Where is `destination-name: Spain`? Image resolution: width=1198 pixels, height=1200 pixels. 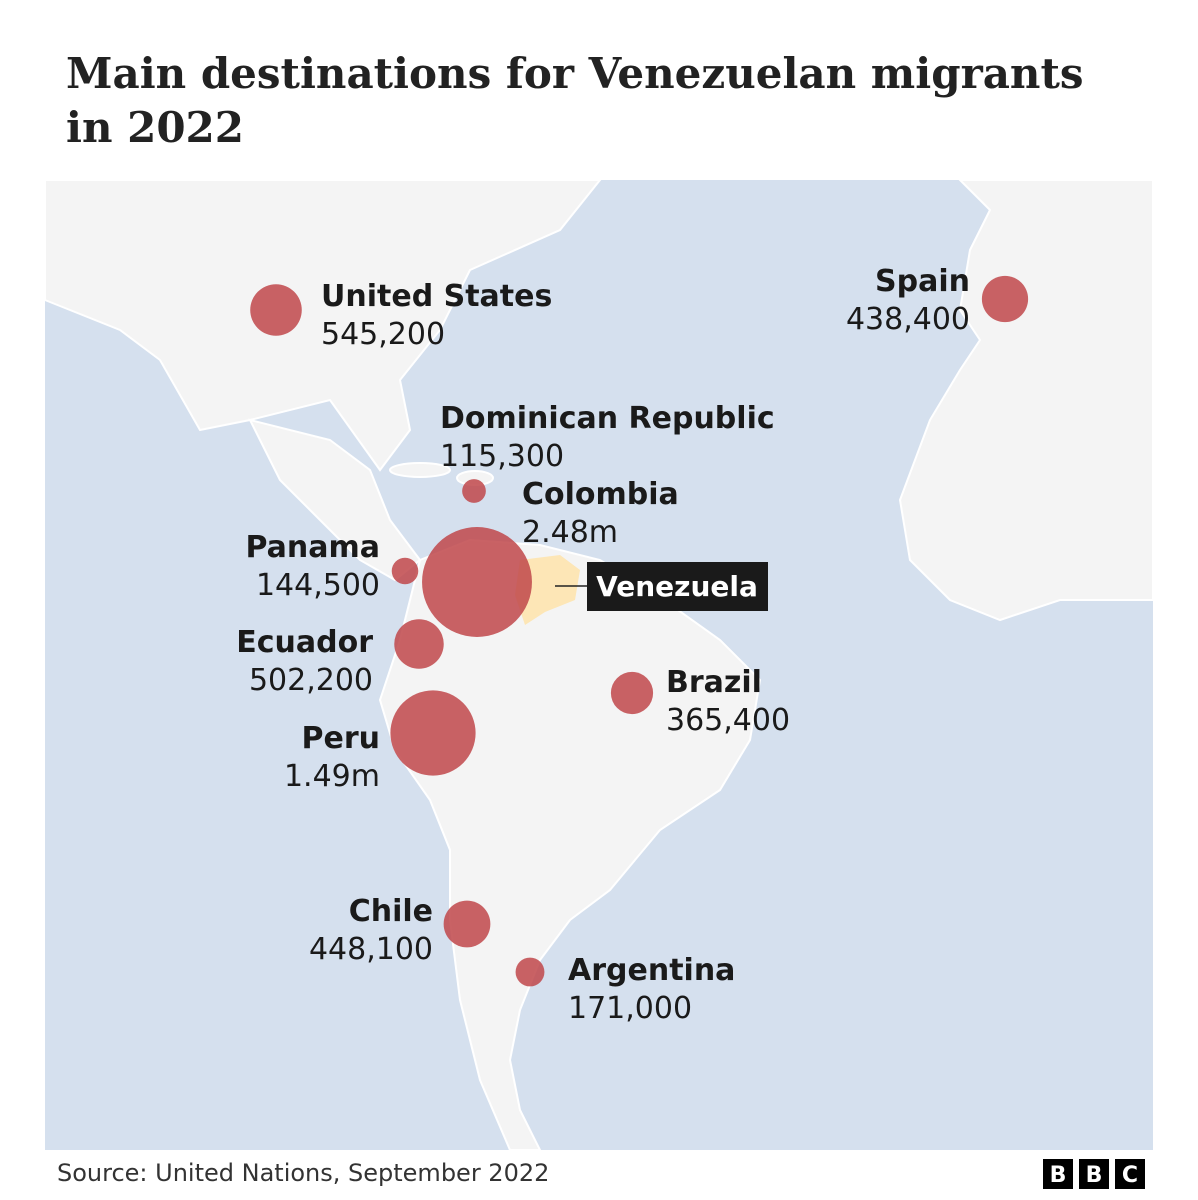
destination-name: Spain is located at coordinates (922, 281).